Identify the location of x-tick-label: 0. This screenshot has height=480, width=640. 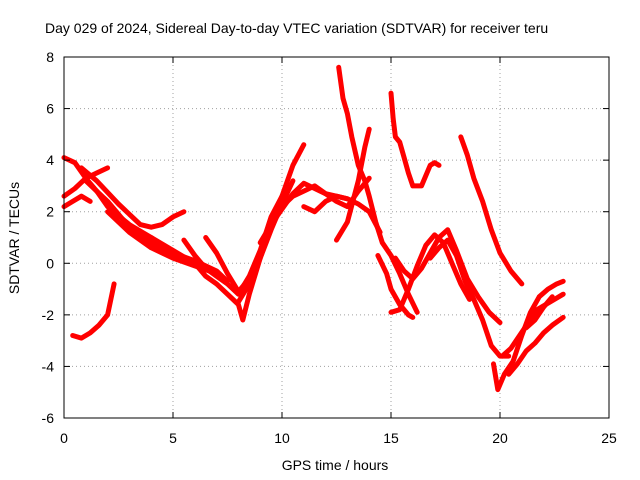
(64, 438).